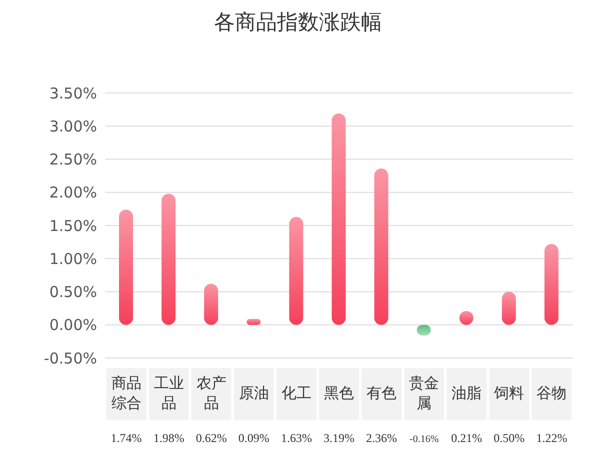 This screenshot has height=467, width=597. I want to click on chart-title: 各商品指数涨跌幅, so click(298, 22).